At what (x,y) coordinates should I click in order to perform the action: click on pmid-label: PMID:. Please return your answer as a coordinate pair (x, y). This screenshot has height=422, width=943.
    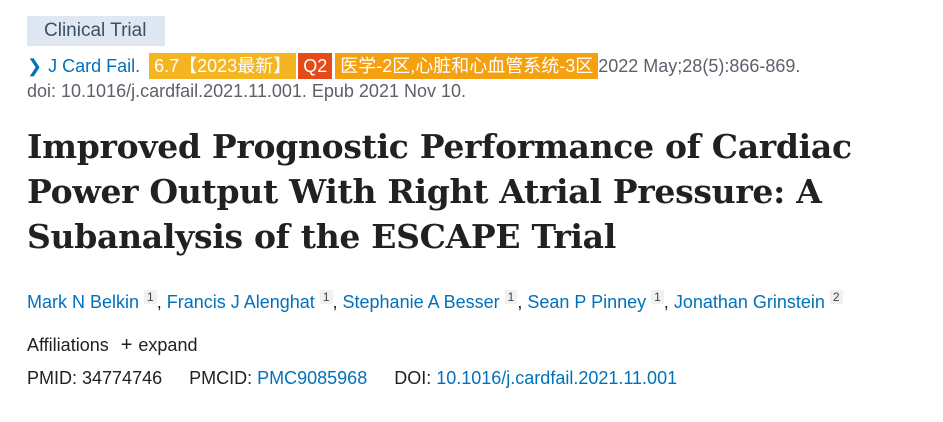
    Looking at the image, I should click on (52, 378).